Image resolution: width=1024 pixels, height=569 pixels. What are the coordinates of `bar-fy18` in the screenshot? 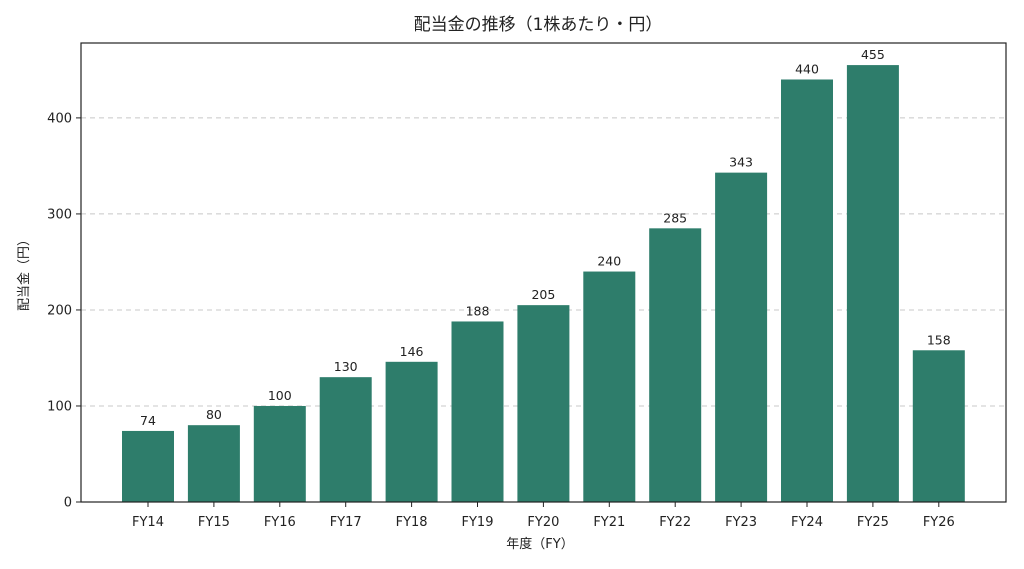 It's located at (411, 431).